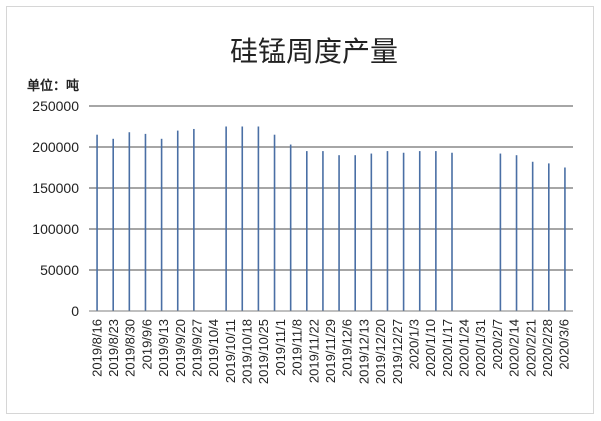 Image resolution: width=601 pixels, height=421 pixels. Describe the element at coordinates (397, 351) in the screenshot. I see `x-tick-label: 2019/12/27` at that location.